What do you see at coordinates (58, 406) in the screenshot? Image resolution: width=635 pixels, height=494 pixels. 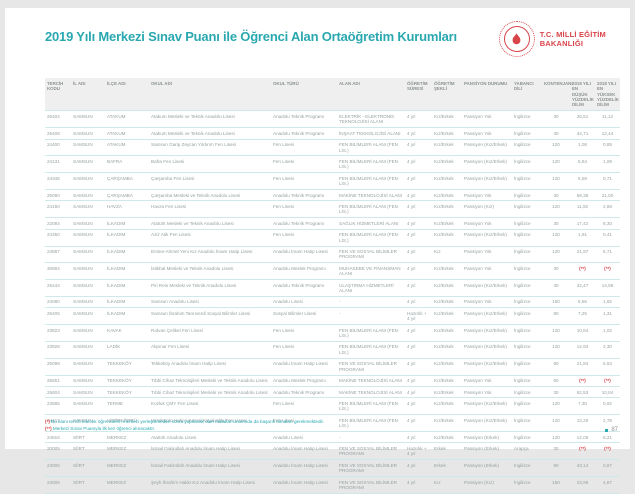 I see `cell-tercih-kodu: 23885` at bounding box center [58, 406].